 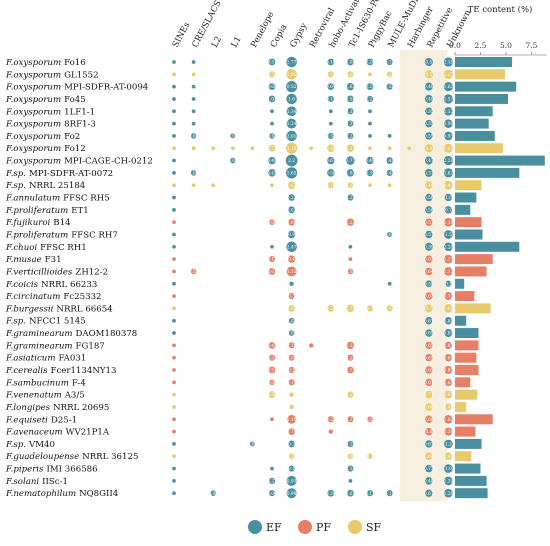 What do you see at coordinates (53, 297) in the screenshot?
I see `row-label: F.circinatum Fc25332` at bounding box center [53, 297].